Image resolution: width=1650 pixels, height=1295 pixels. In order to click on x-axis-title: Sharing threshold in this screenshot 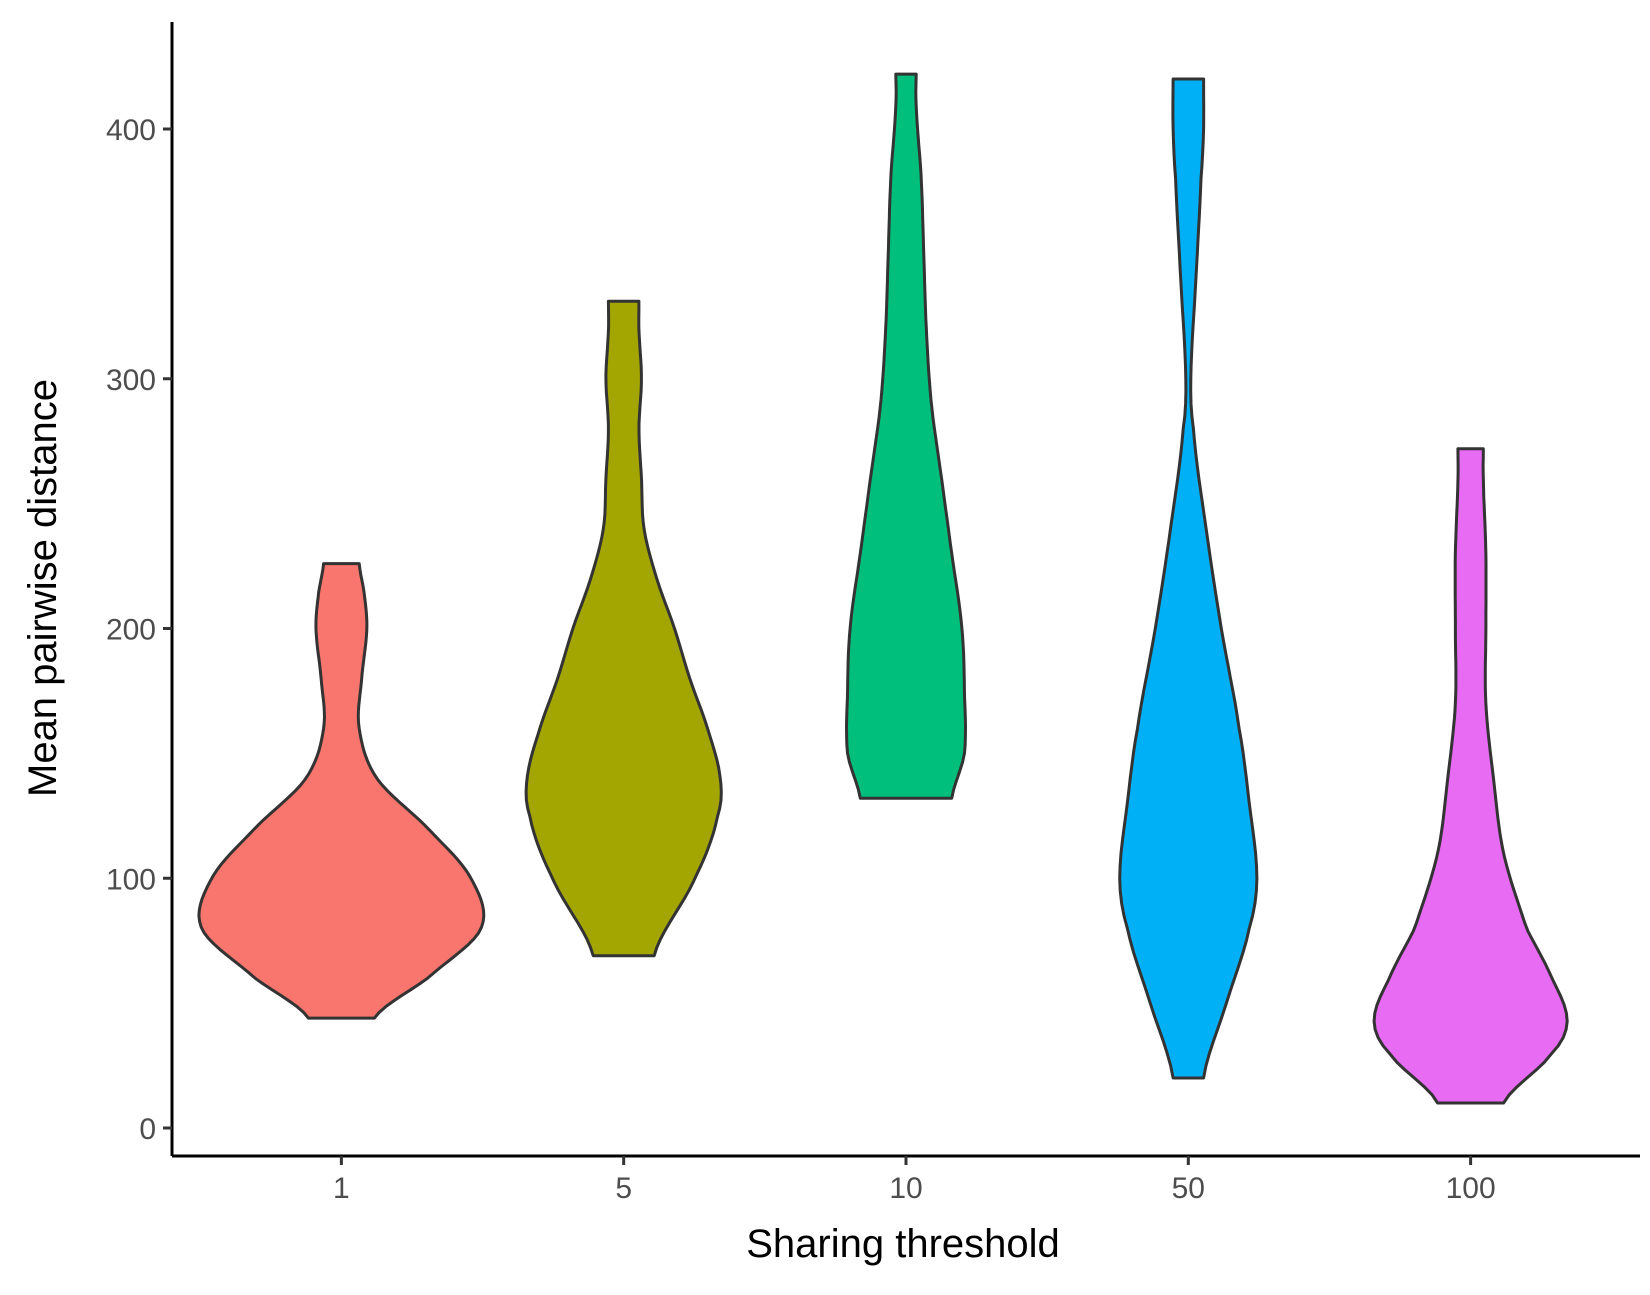, I will do `click(903, 1244)`.